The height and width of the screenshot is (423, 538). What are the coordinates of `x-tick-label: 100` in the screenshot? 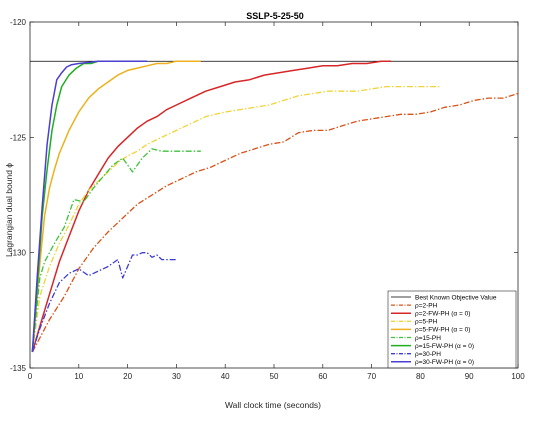 It's located at (518, 376).